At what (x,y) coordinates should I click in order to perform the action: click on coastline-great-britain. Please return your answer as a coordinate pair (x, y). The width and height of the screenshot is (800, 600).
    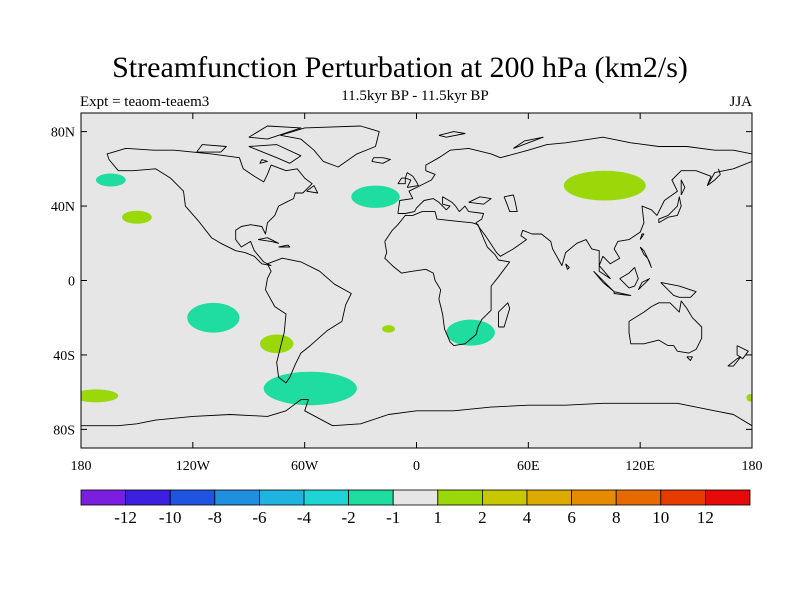
    Looking at the image, I should click on (411, 180).